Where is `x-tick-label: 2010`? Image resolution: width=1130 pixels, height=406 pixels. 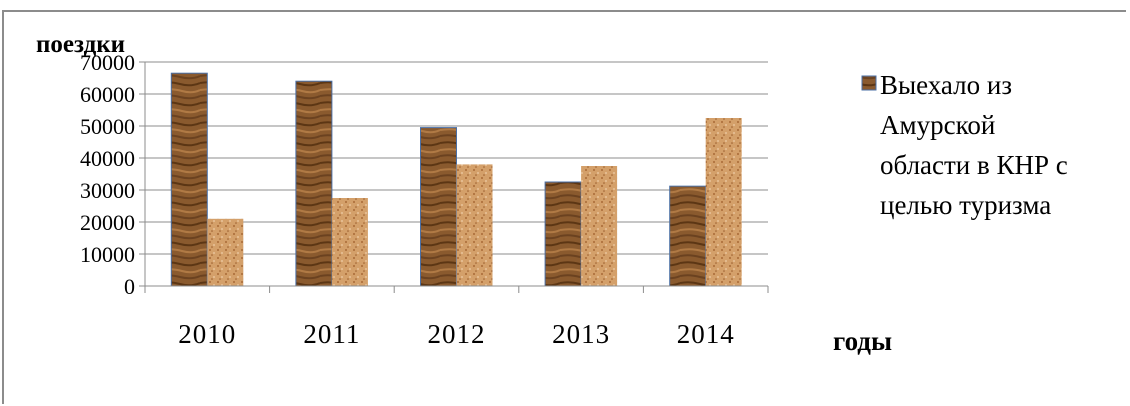
x-tick-label: 2010 is located at coordinates (207, 334).